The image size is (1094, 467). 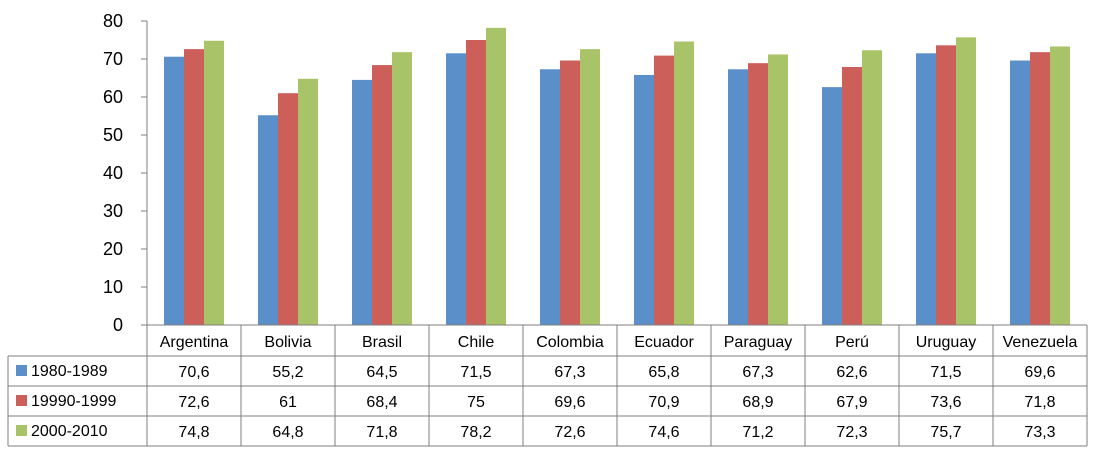 I want to click on bar-19990-1999-Bolivia, so click(x=288, y=209).